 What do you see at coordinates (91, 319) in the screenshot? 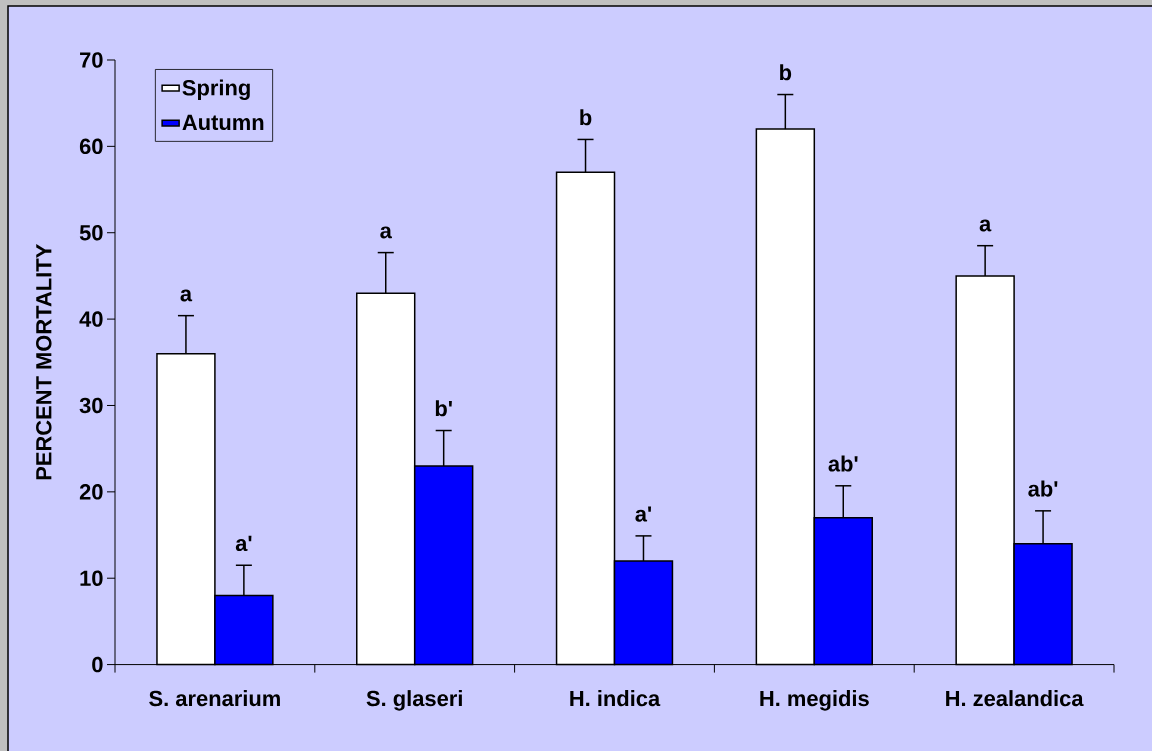
I see `y-tick-label: 40` at bounding box center [91, 319].